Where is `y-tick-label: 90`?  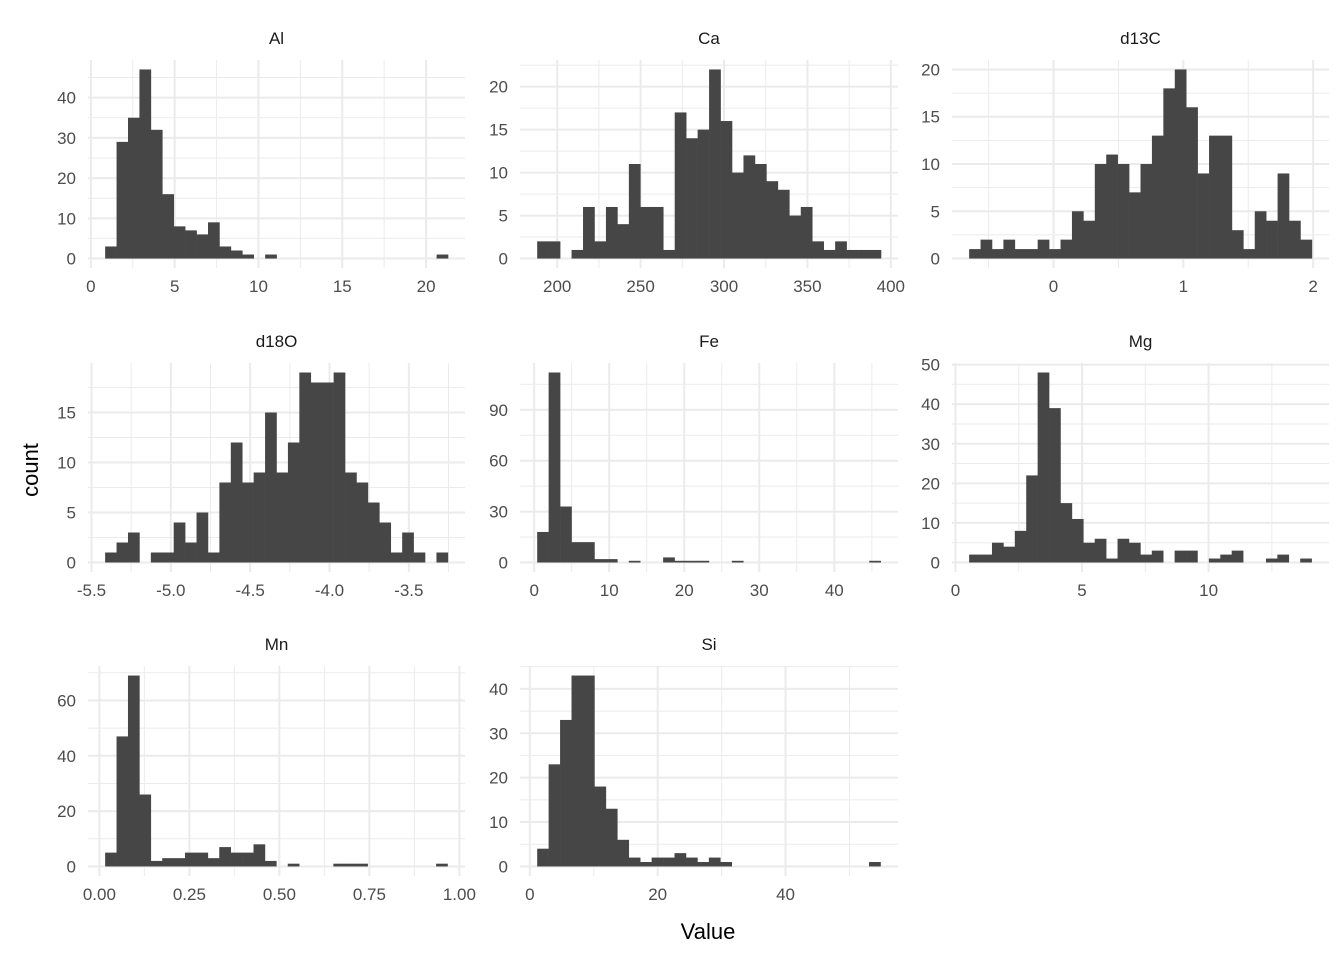
y-tick-label: 90 is located at coordinates (498, 410).